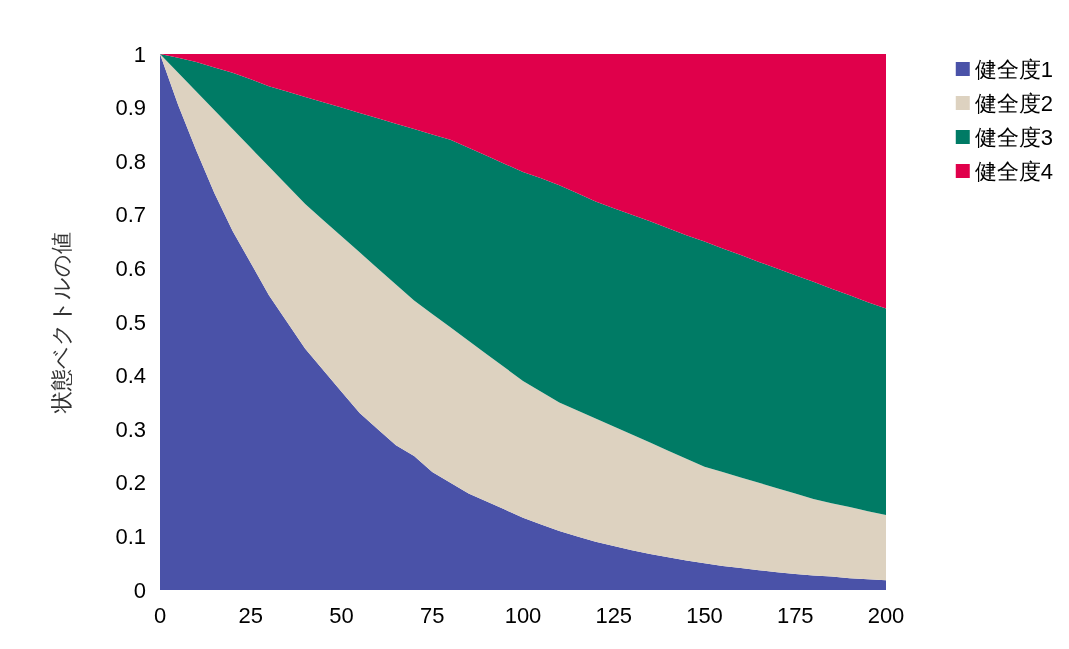 The width and height of the screenshot is (1069, 649). Describe the element at coordinates (130, 429) in the screenshot. I see `y-tick-label: 0.3` at that location.